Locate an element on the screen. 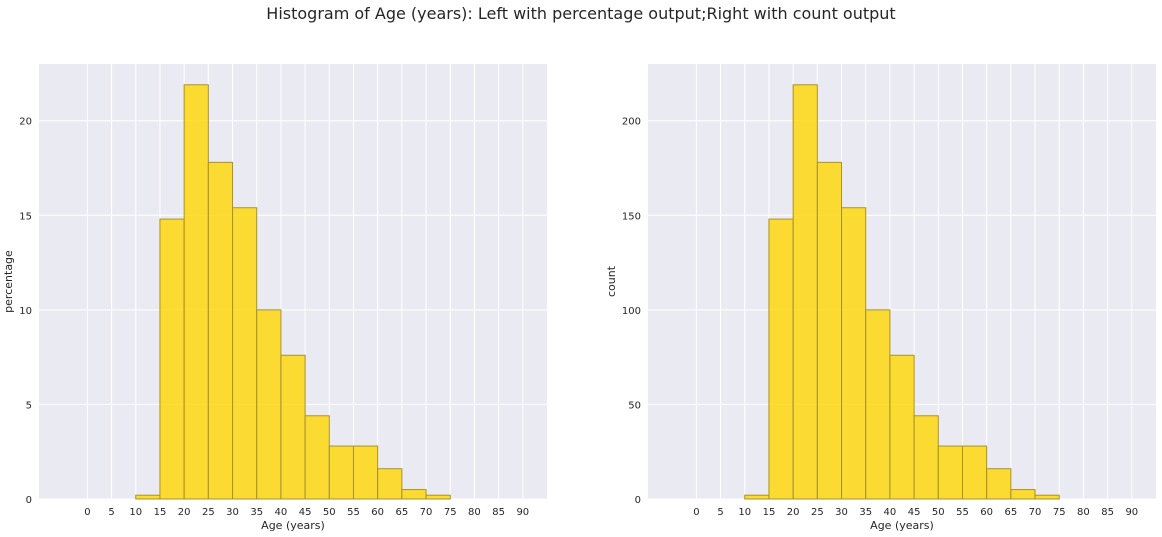  y-axis-label: percentage is located at coordinates (8, 281).